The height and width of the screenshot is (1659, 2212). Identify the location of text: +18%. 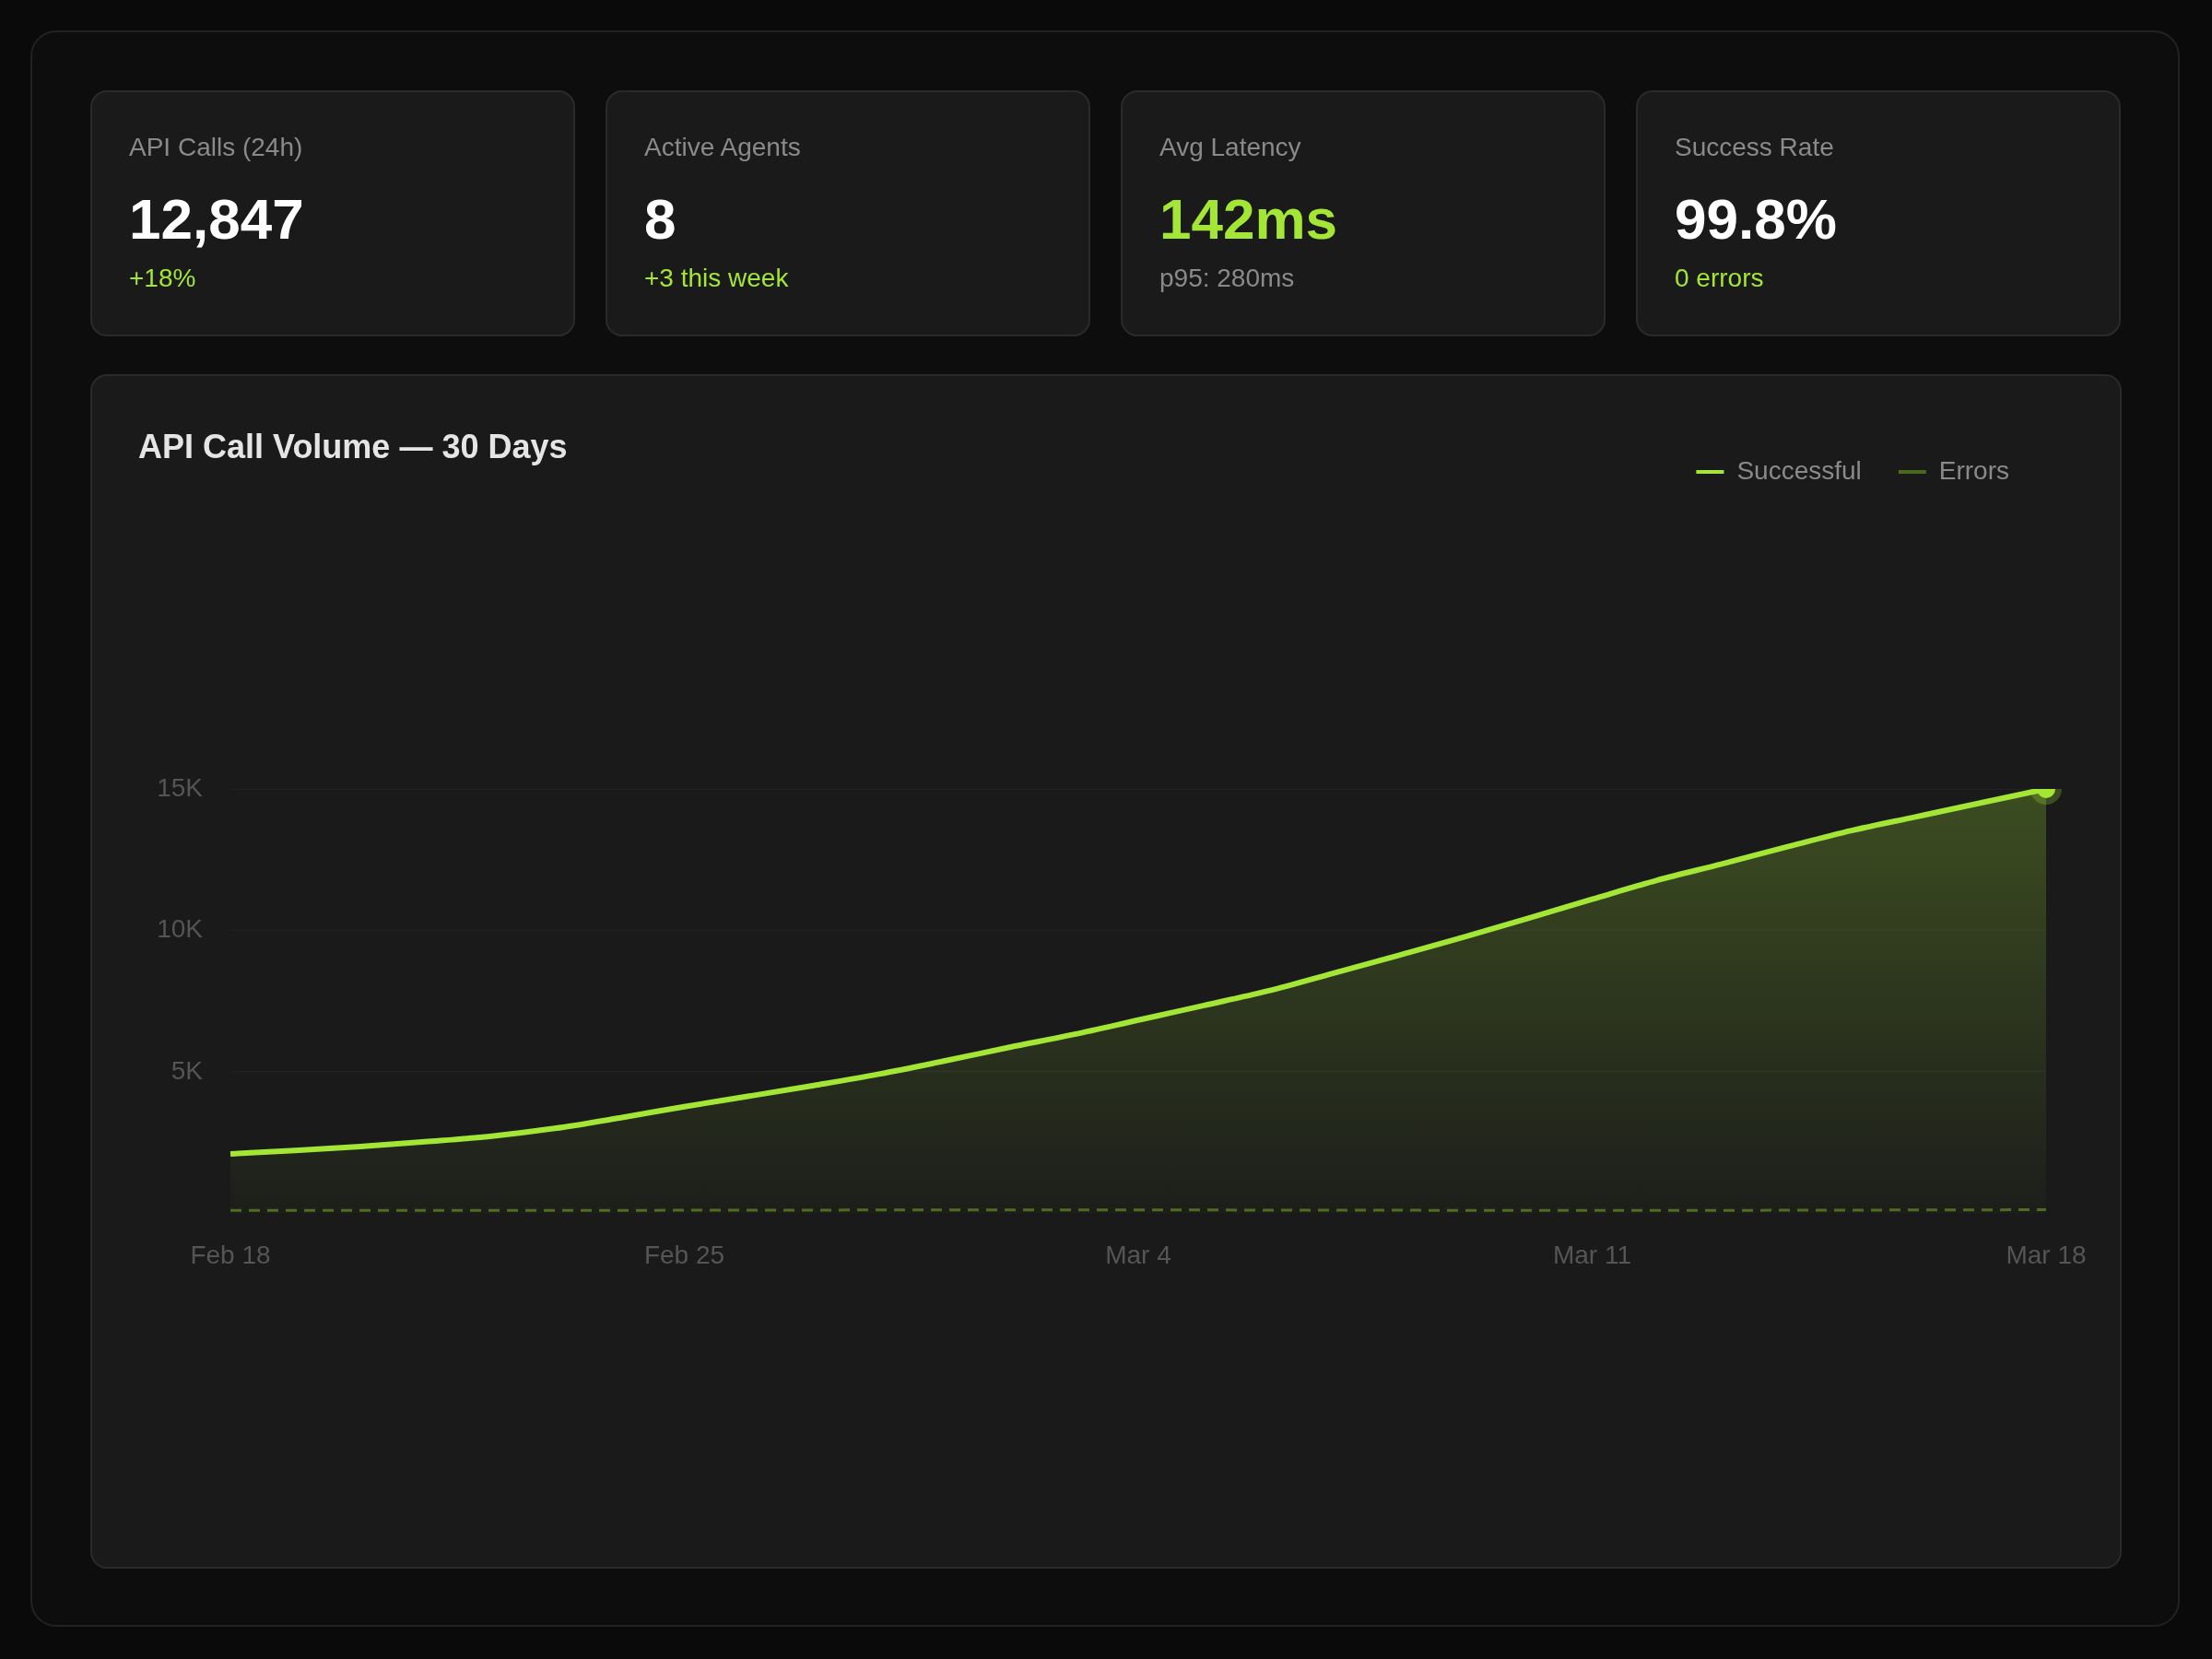
(162, 278).